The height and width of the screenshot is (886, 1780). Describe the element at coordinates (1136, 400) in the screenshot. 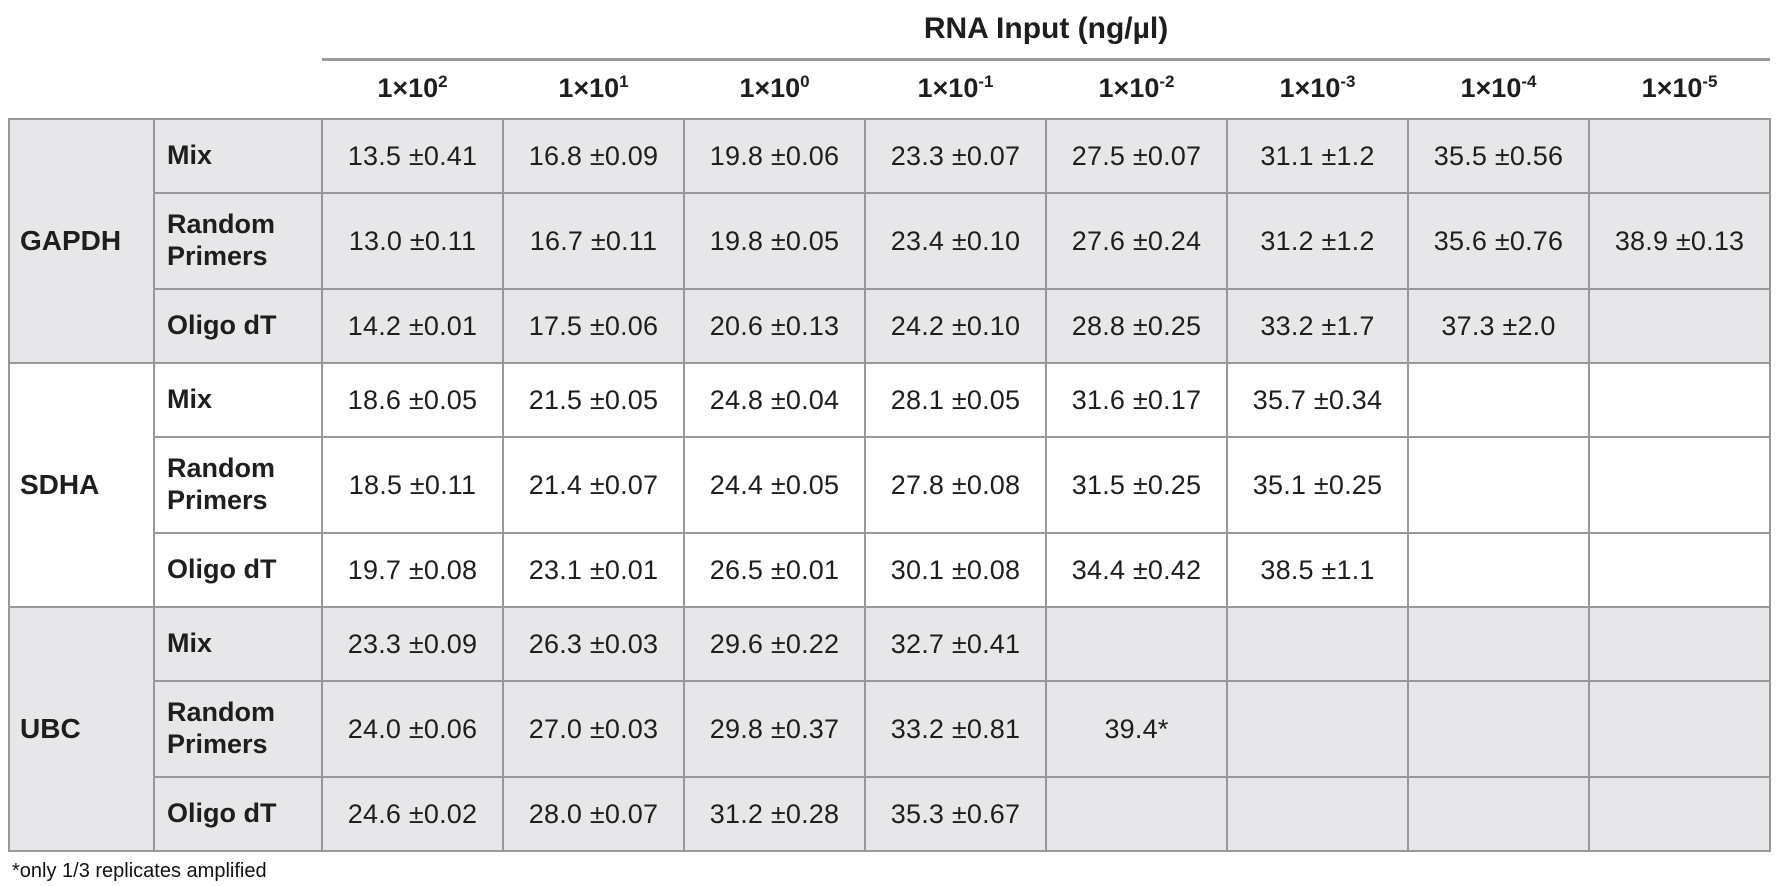

I see `value-cell: 31.6 ±0.17` at that location.